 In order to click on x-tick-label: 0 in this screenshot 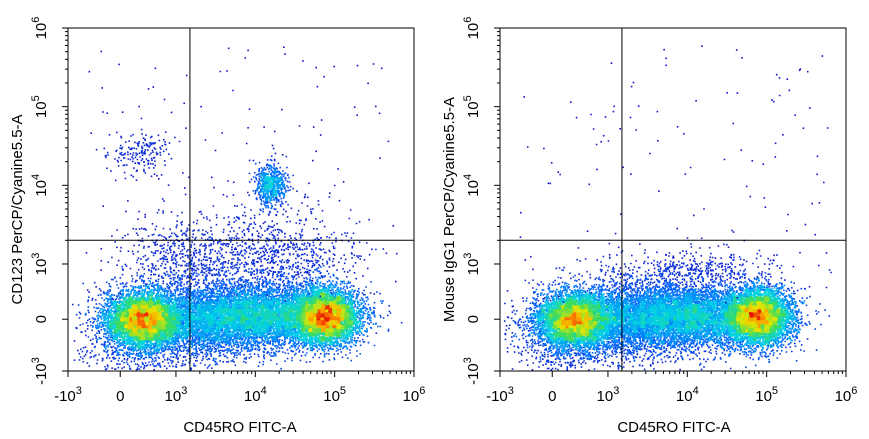, I will do `click(552, 396)`.